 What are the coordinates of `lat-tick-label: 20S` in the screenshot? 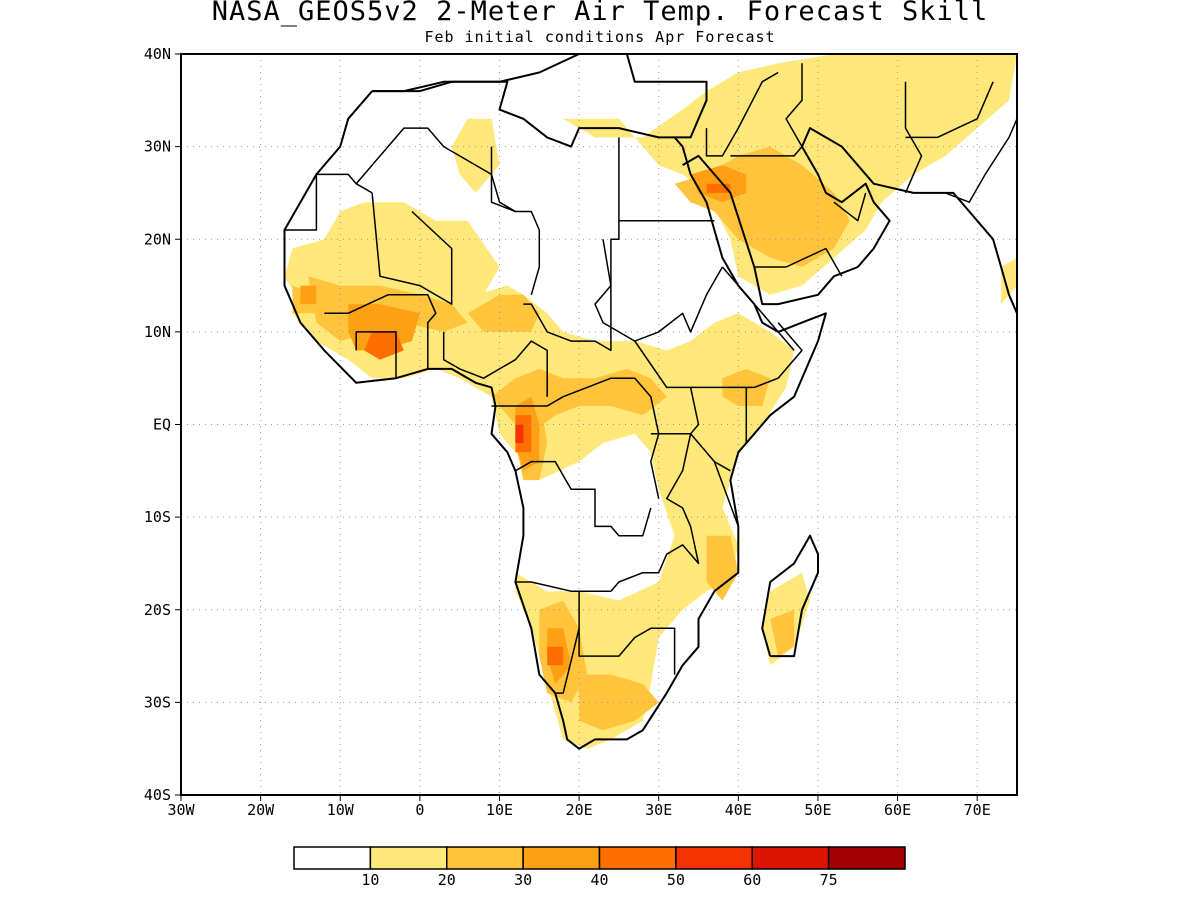 It's located at (157, 610).